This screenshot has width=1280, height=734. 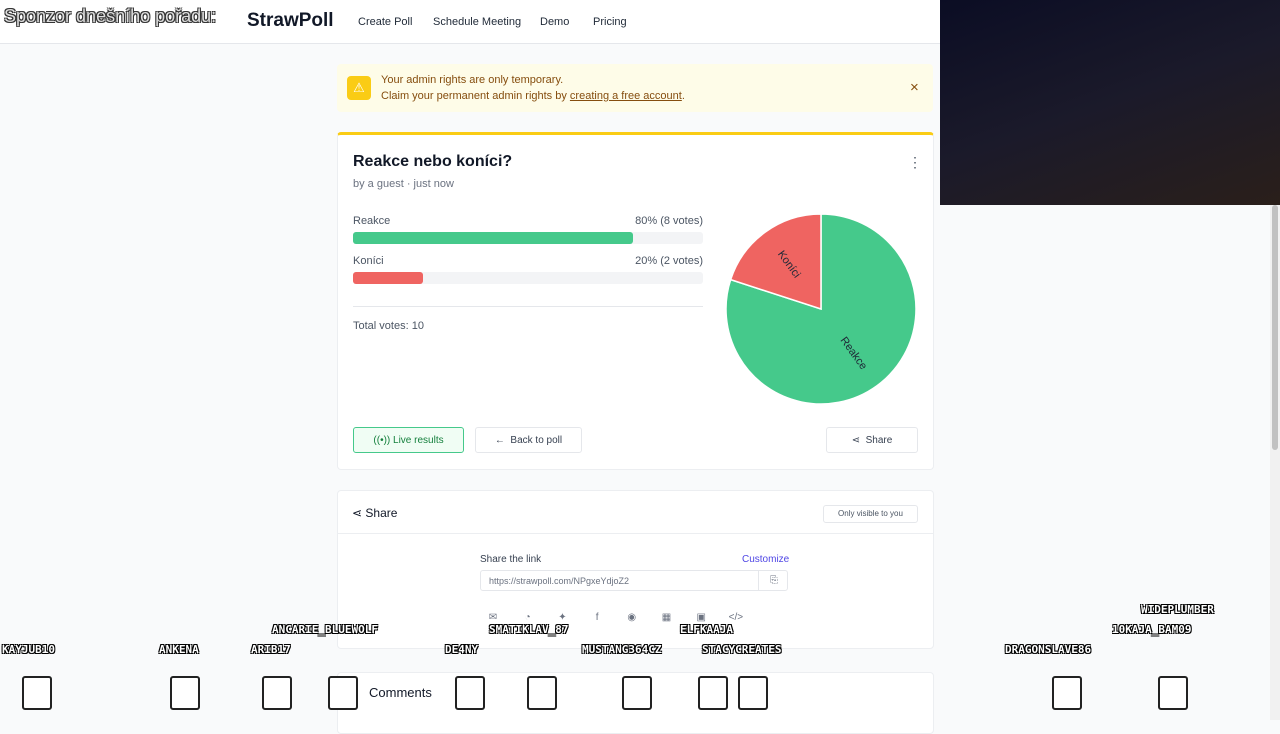 I want to click on comments-title: Comments, so click(x=400, y=692).